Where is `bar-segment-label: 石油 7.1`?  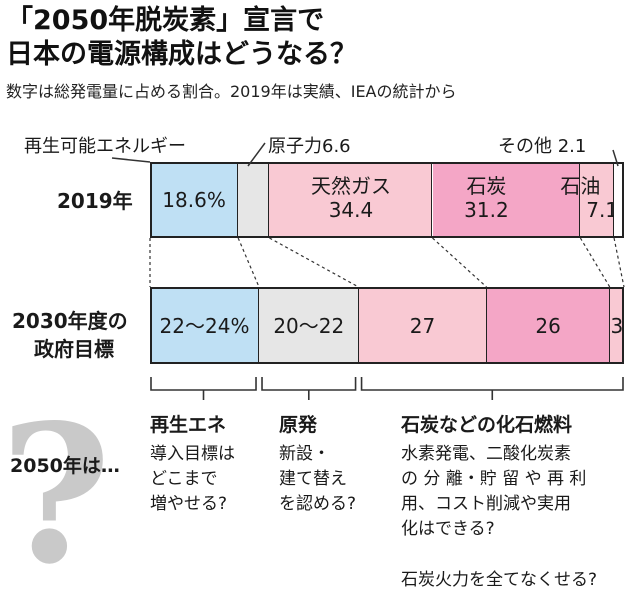
bar-segment-label: 石油 7.1 is located at coordinates (595, 198).